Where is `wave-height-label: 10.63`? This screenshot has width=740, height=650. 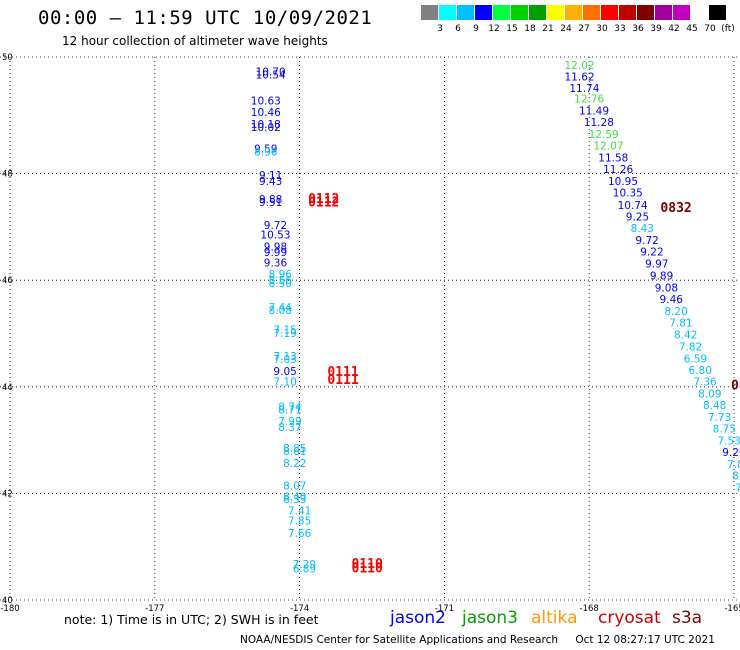
wave-height-label: 10.63 is located at coordinates (266, 101).